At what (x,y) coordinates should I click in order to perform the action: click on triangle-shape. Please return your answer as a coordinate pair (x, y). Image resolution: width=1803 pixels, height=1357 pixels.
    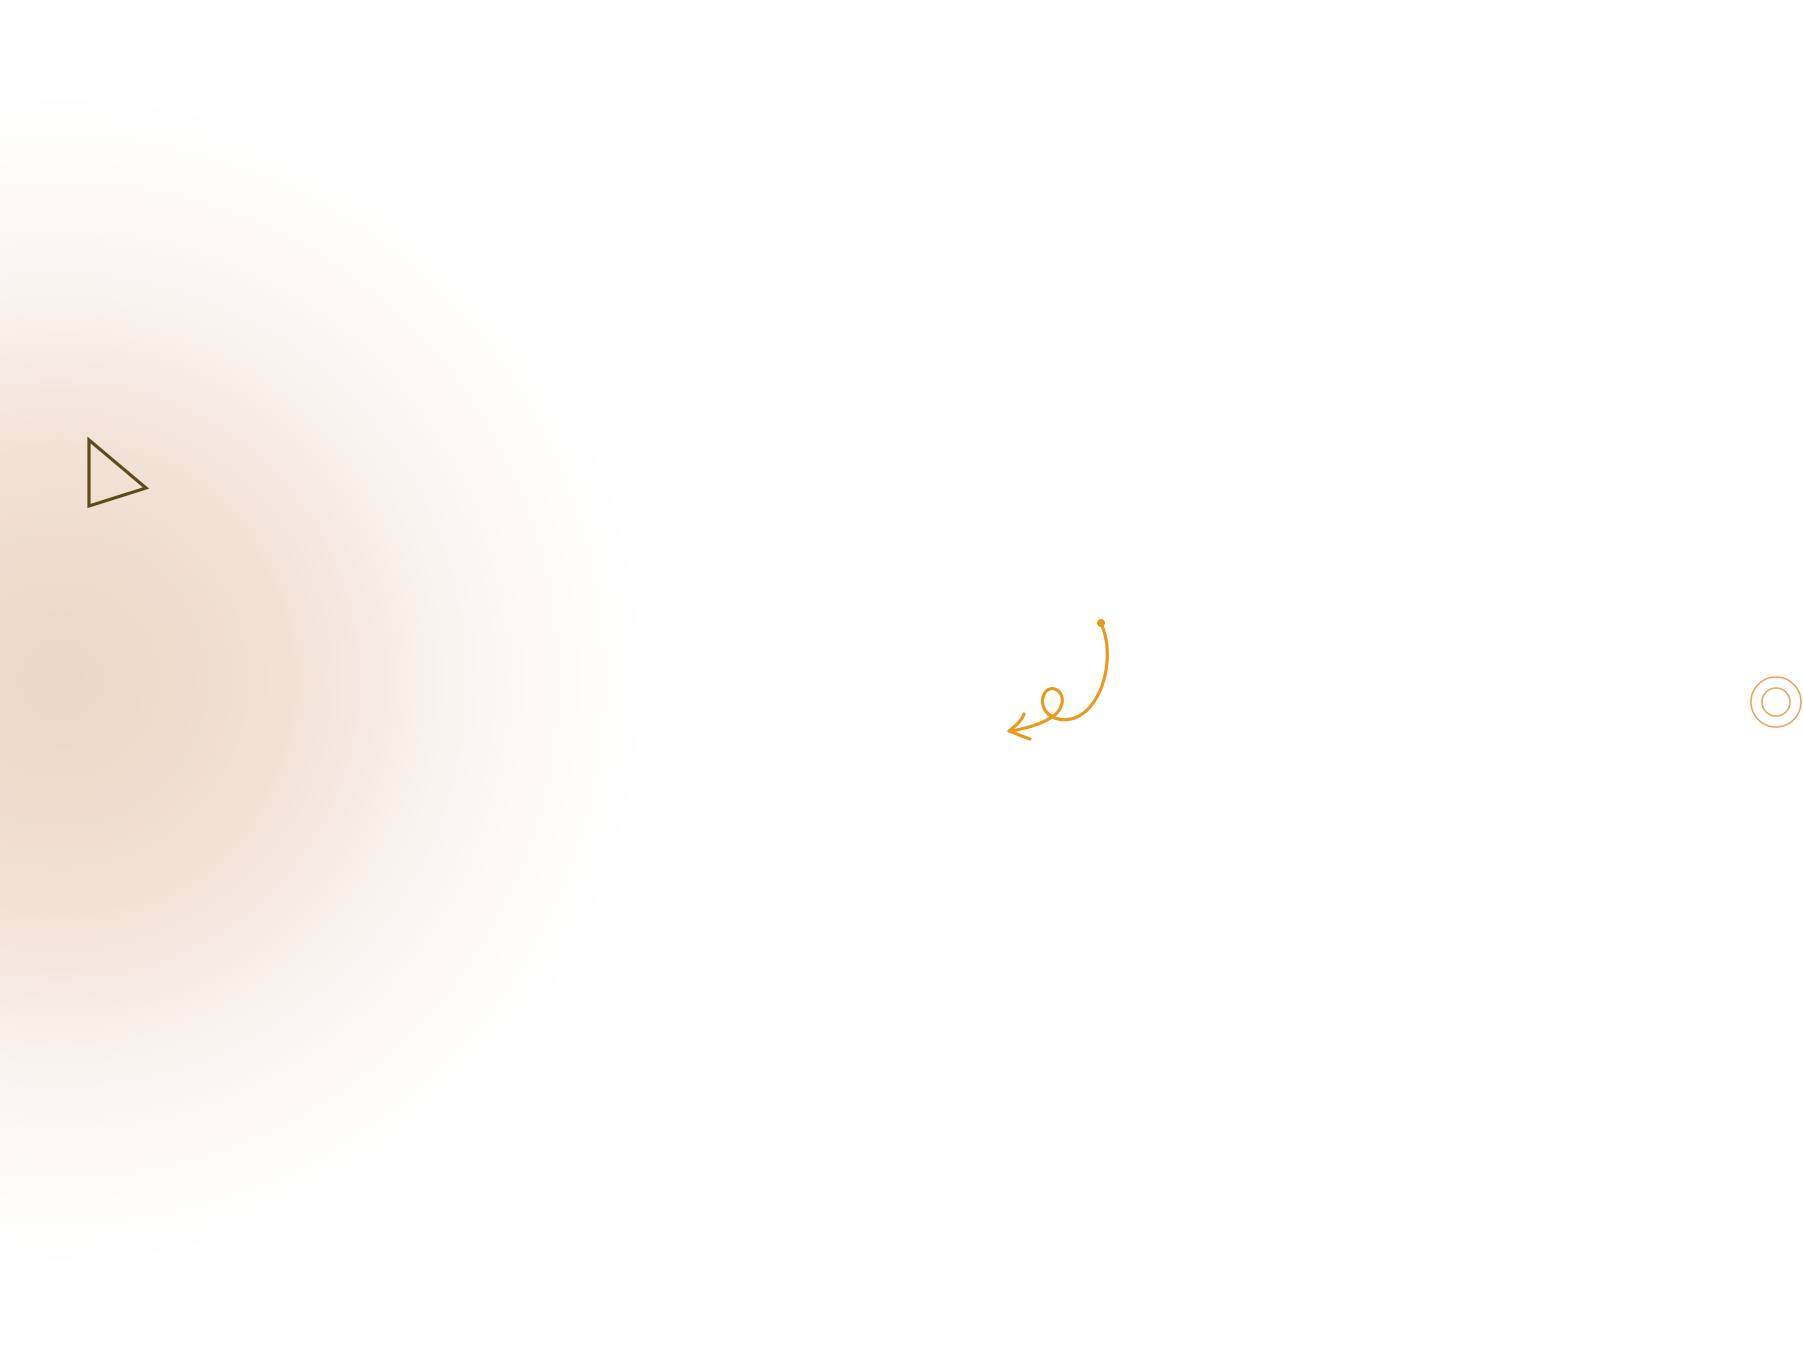
    Looking at the image, I should click on (118, 472).